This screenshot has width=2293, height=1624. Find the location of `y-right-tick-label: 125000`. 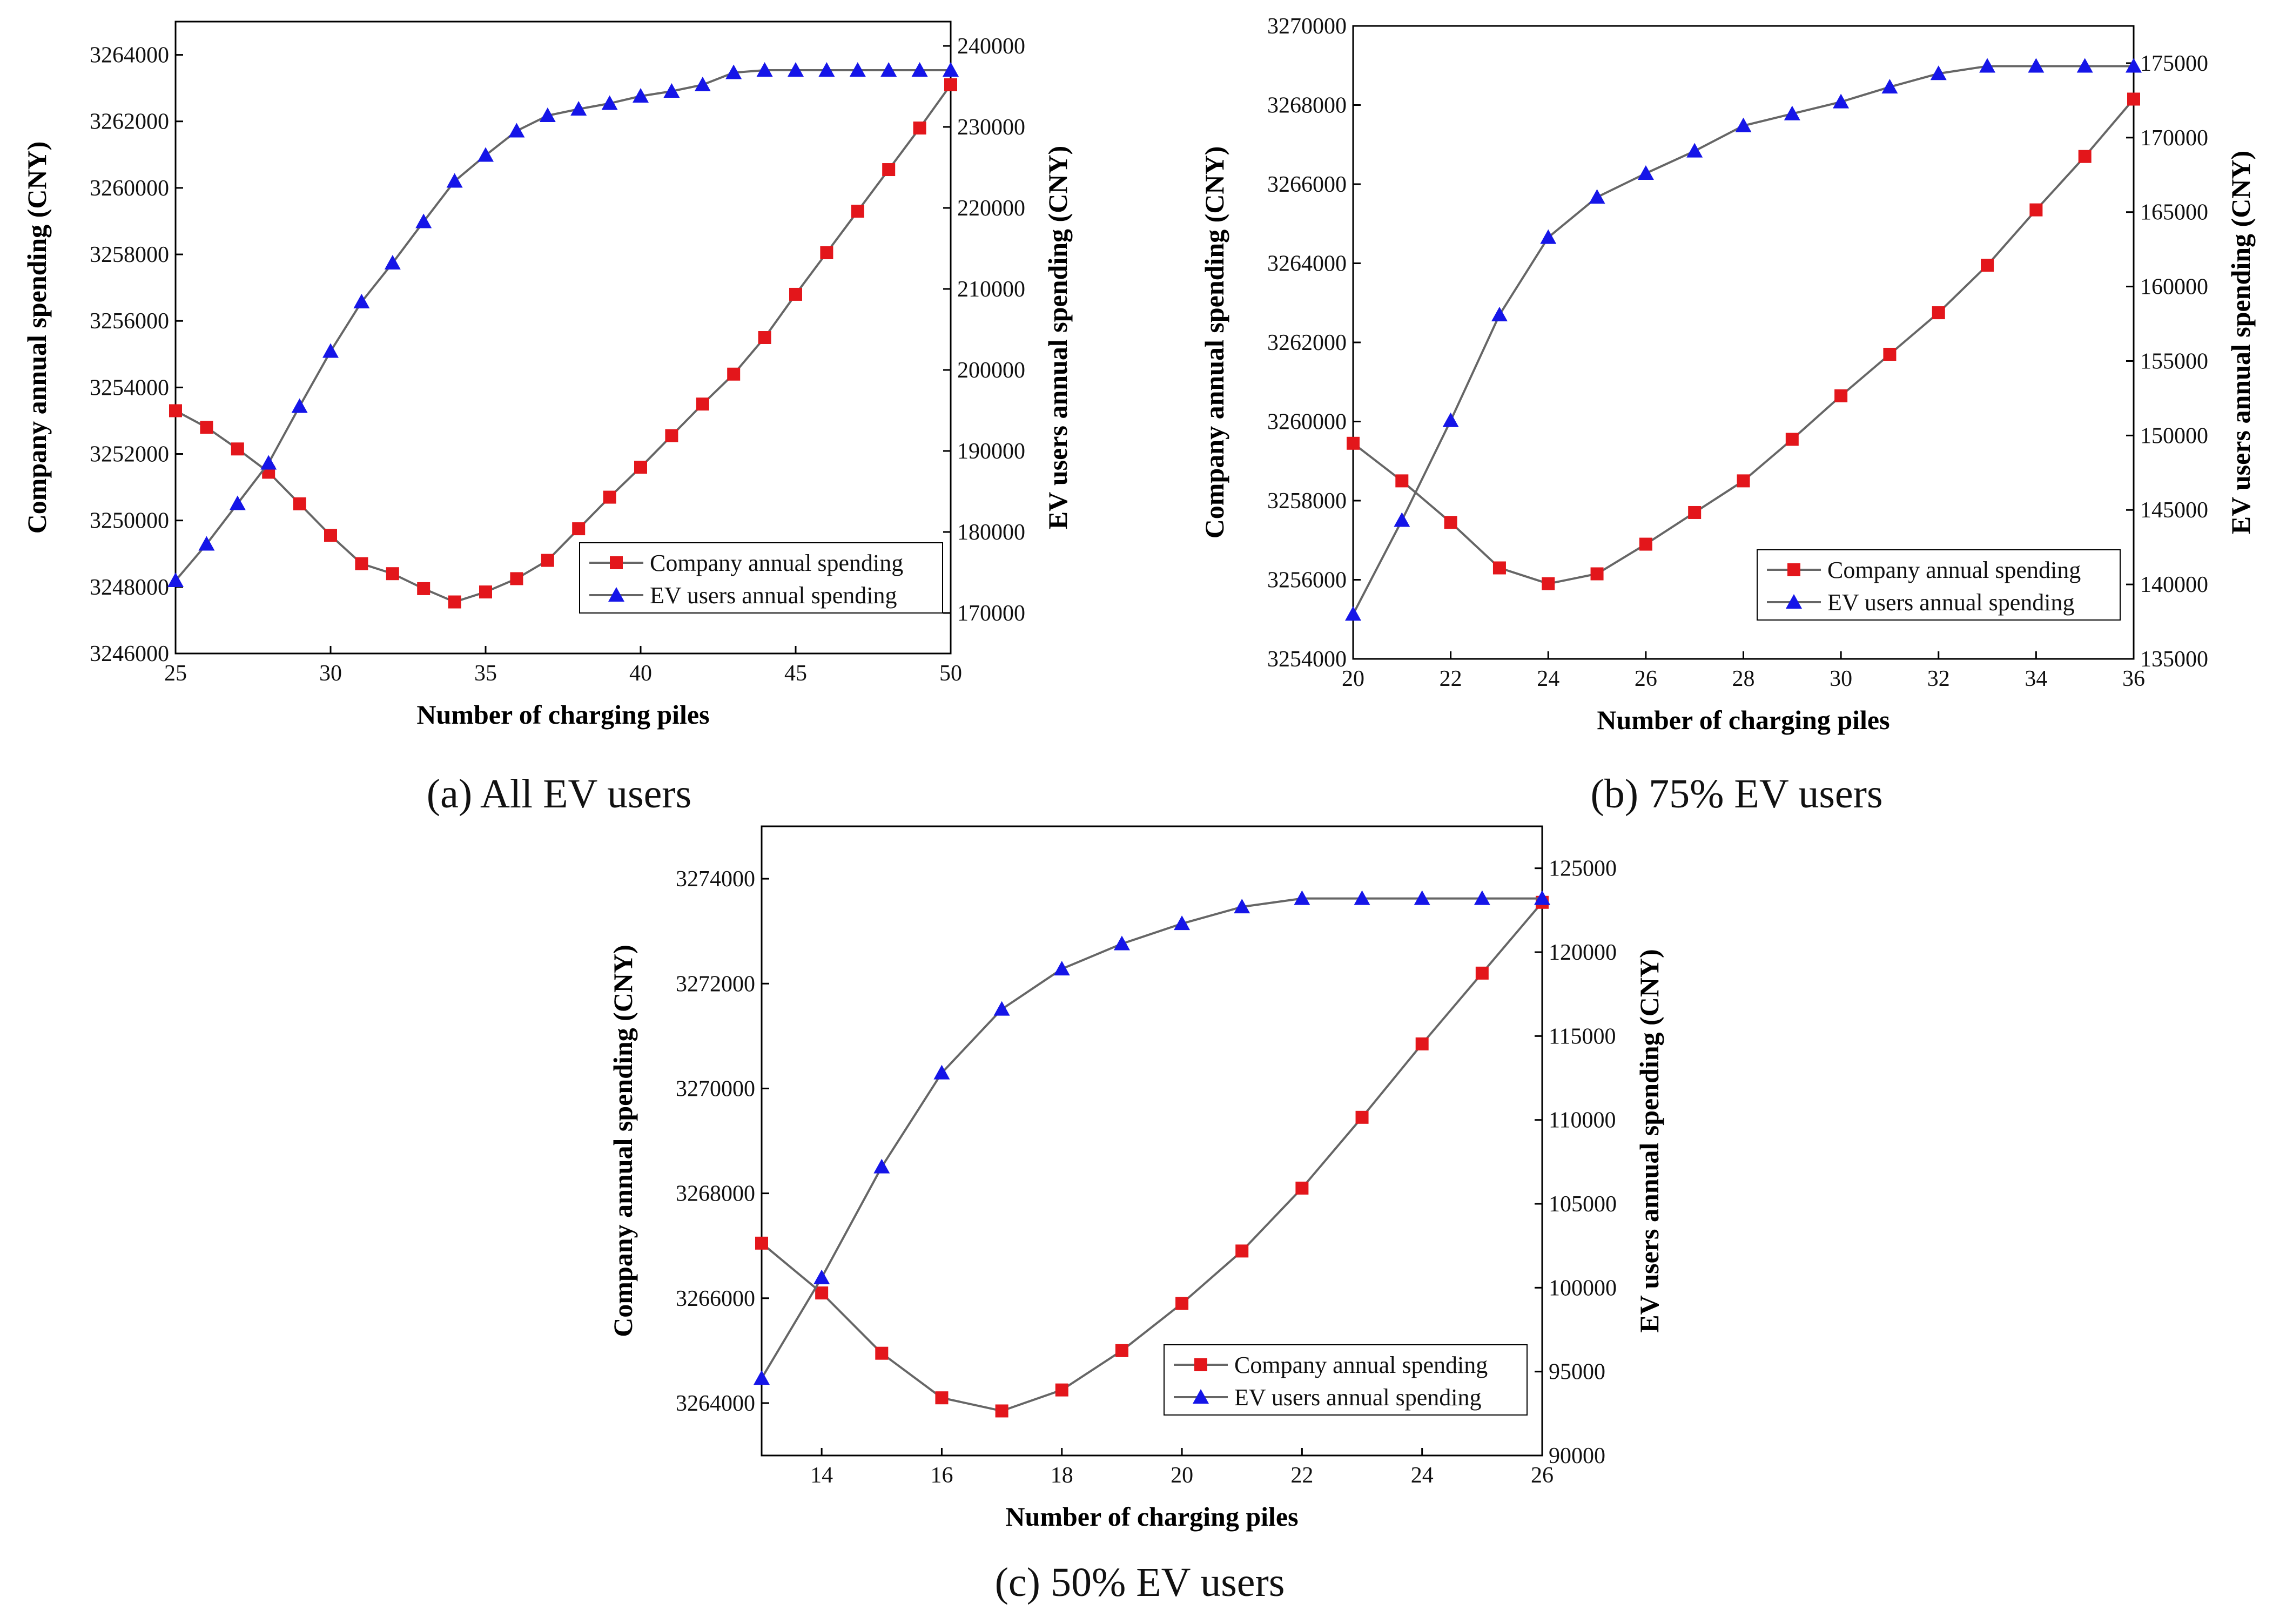

y-right-tick-label: 125000 is located at coordinates (1583, 869).